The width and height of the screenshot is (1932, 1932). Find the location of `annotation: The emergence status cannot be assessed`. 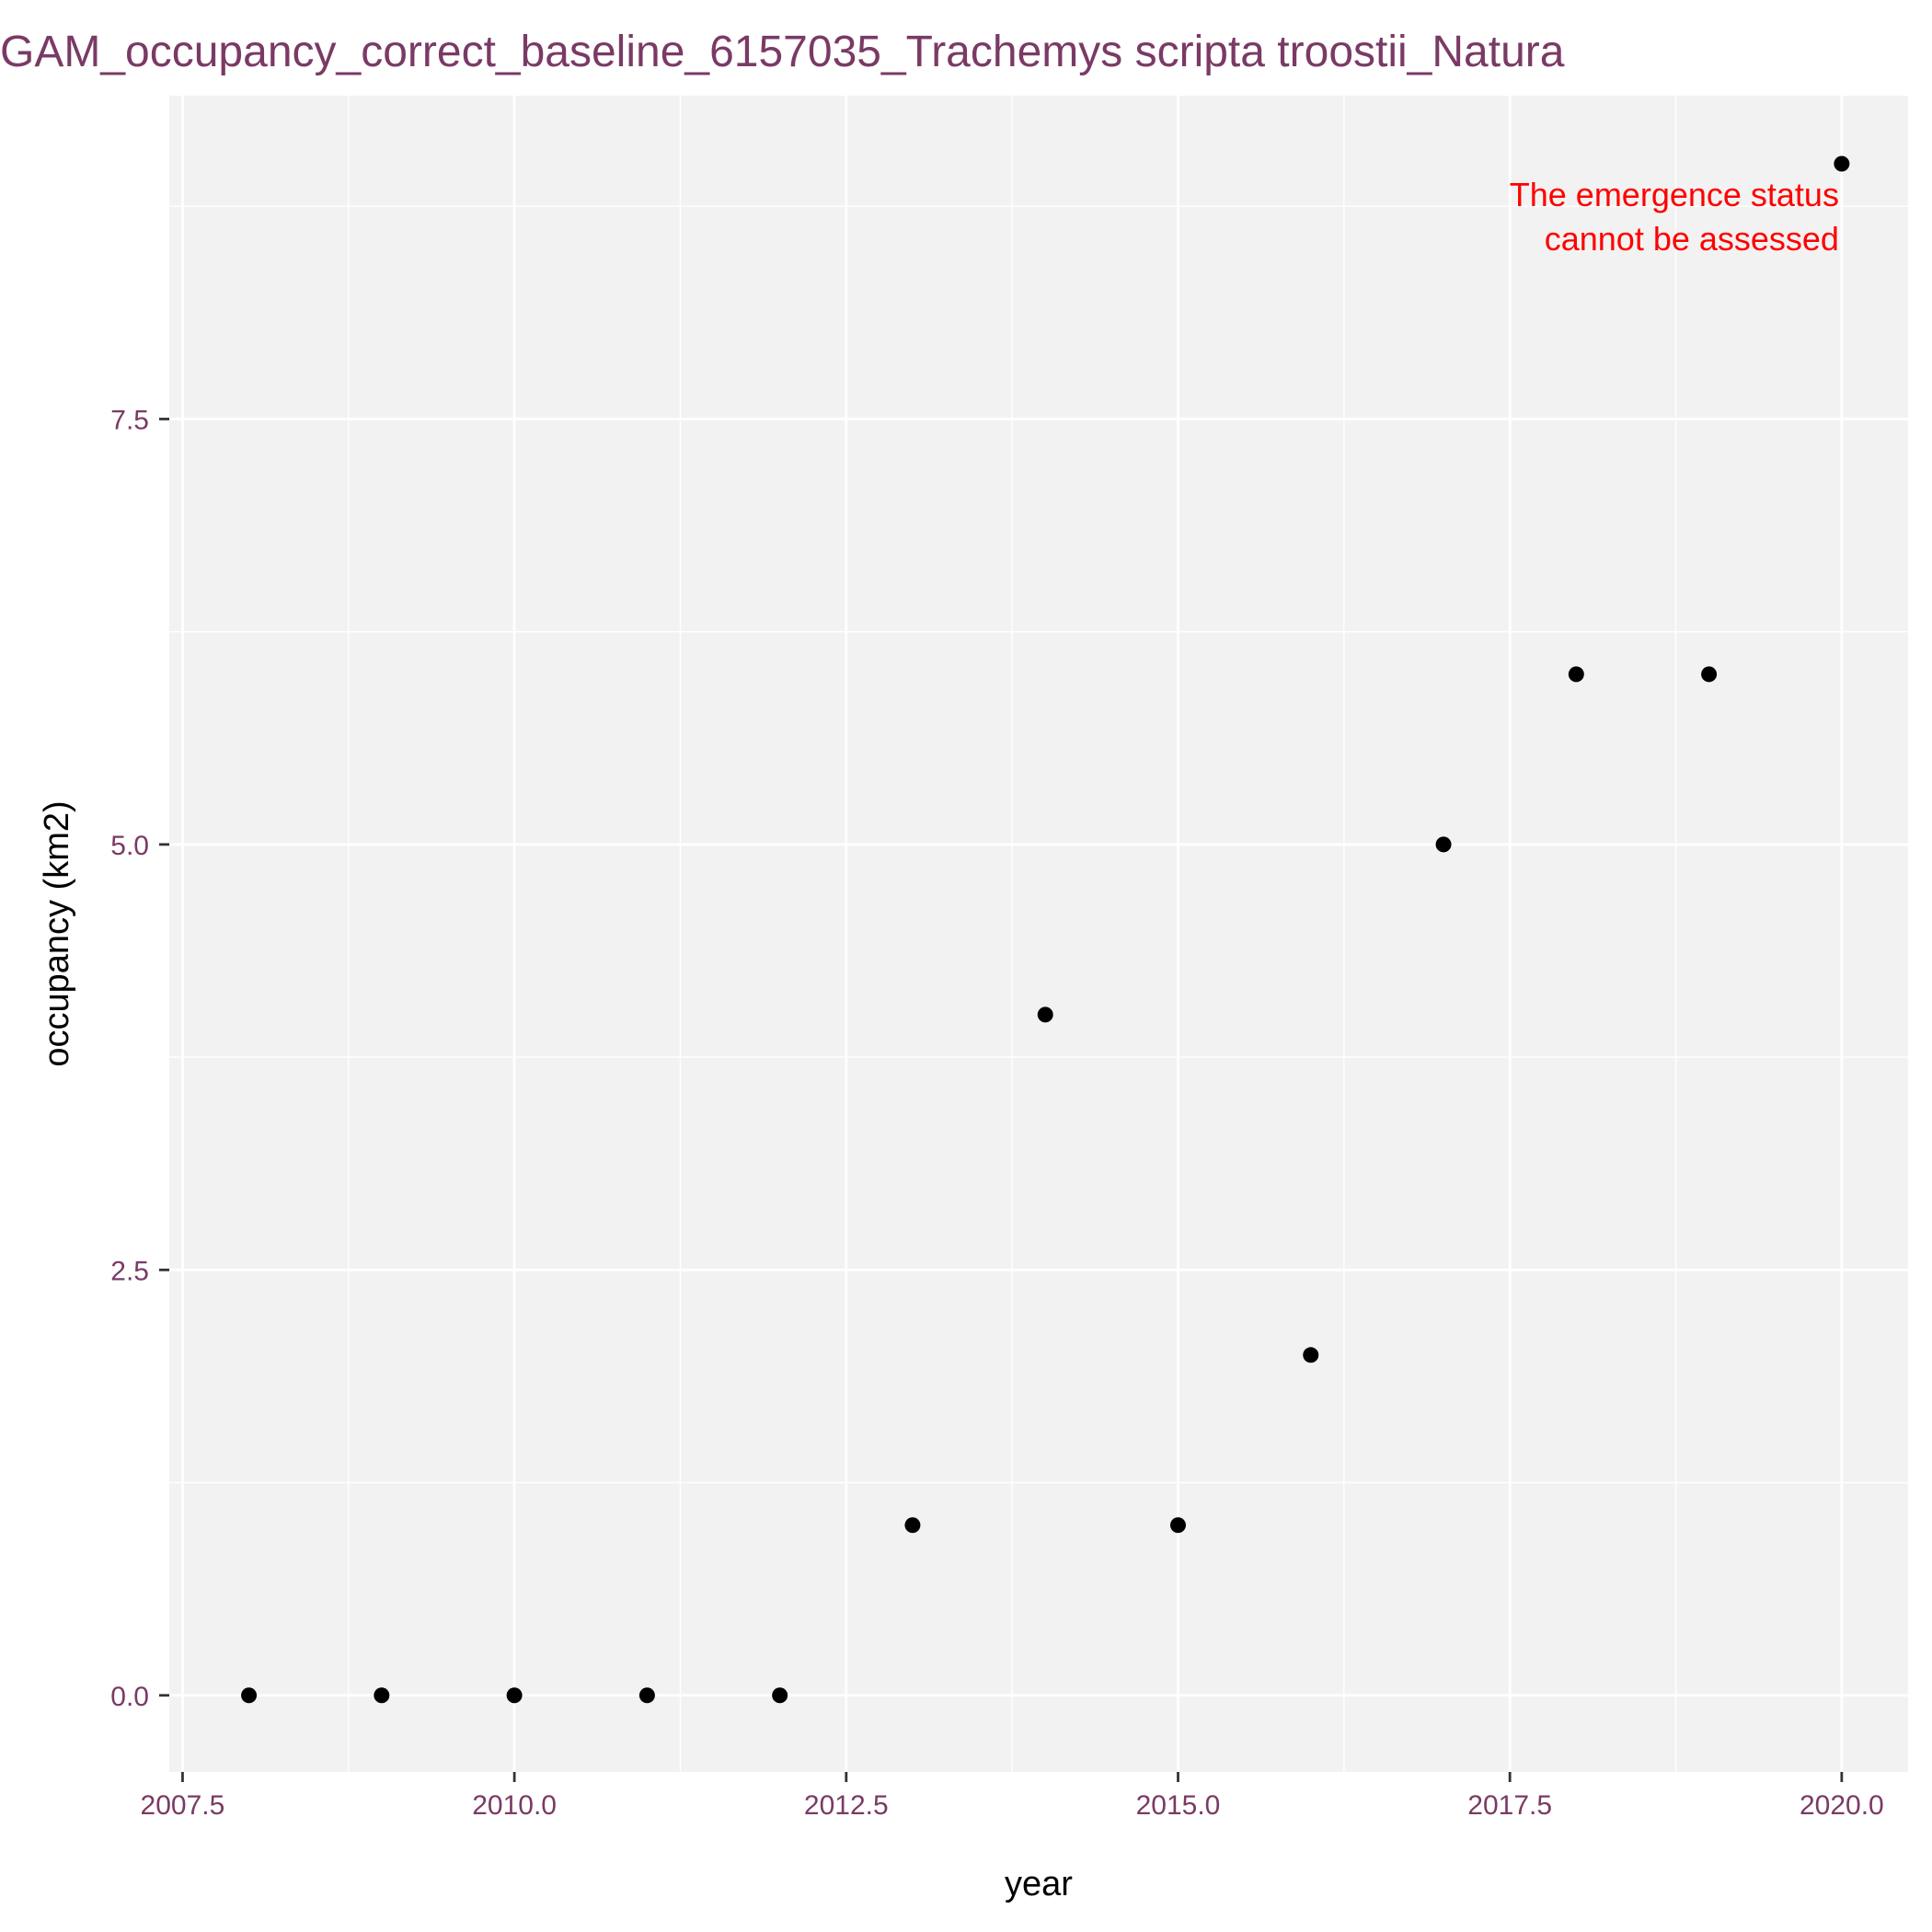

annotation: The emergence status cannot be assessed is located at coordinates (1674, 217).